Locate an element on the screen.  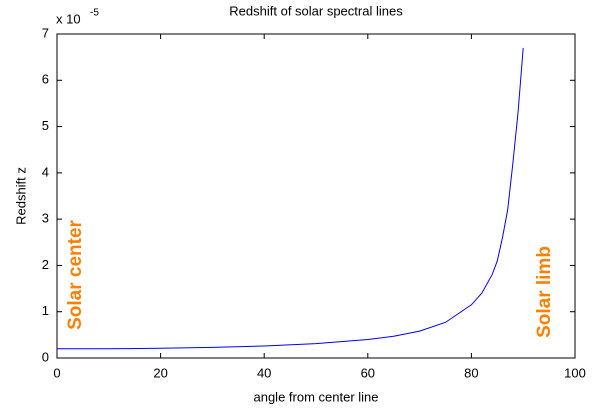
y-multiplier: x 10 is located at coordinates (68, 18).